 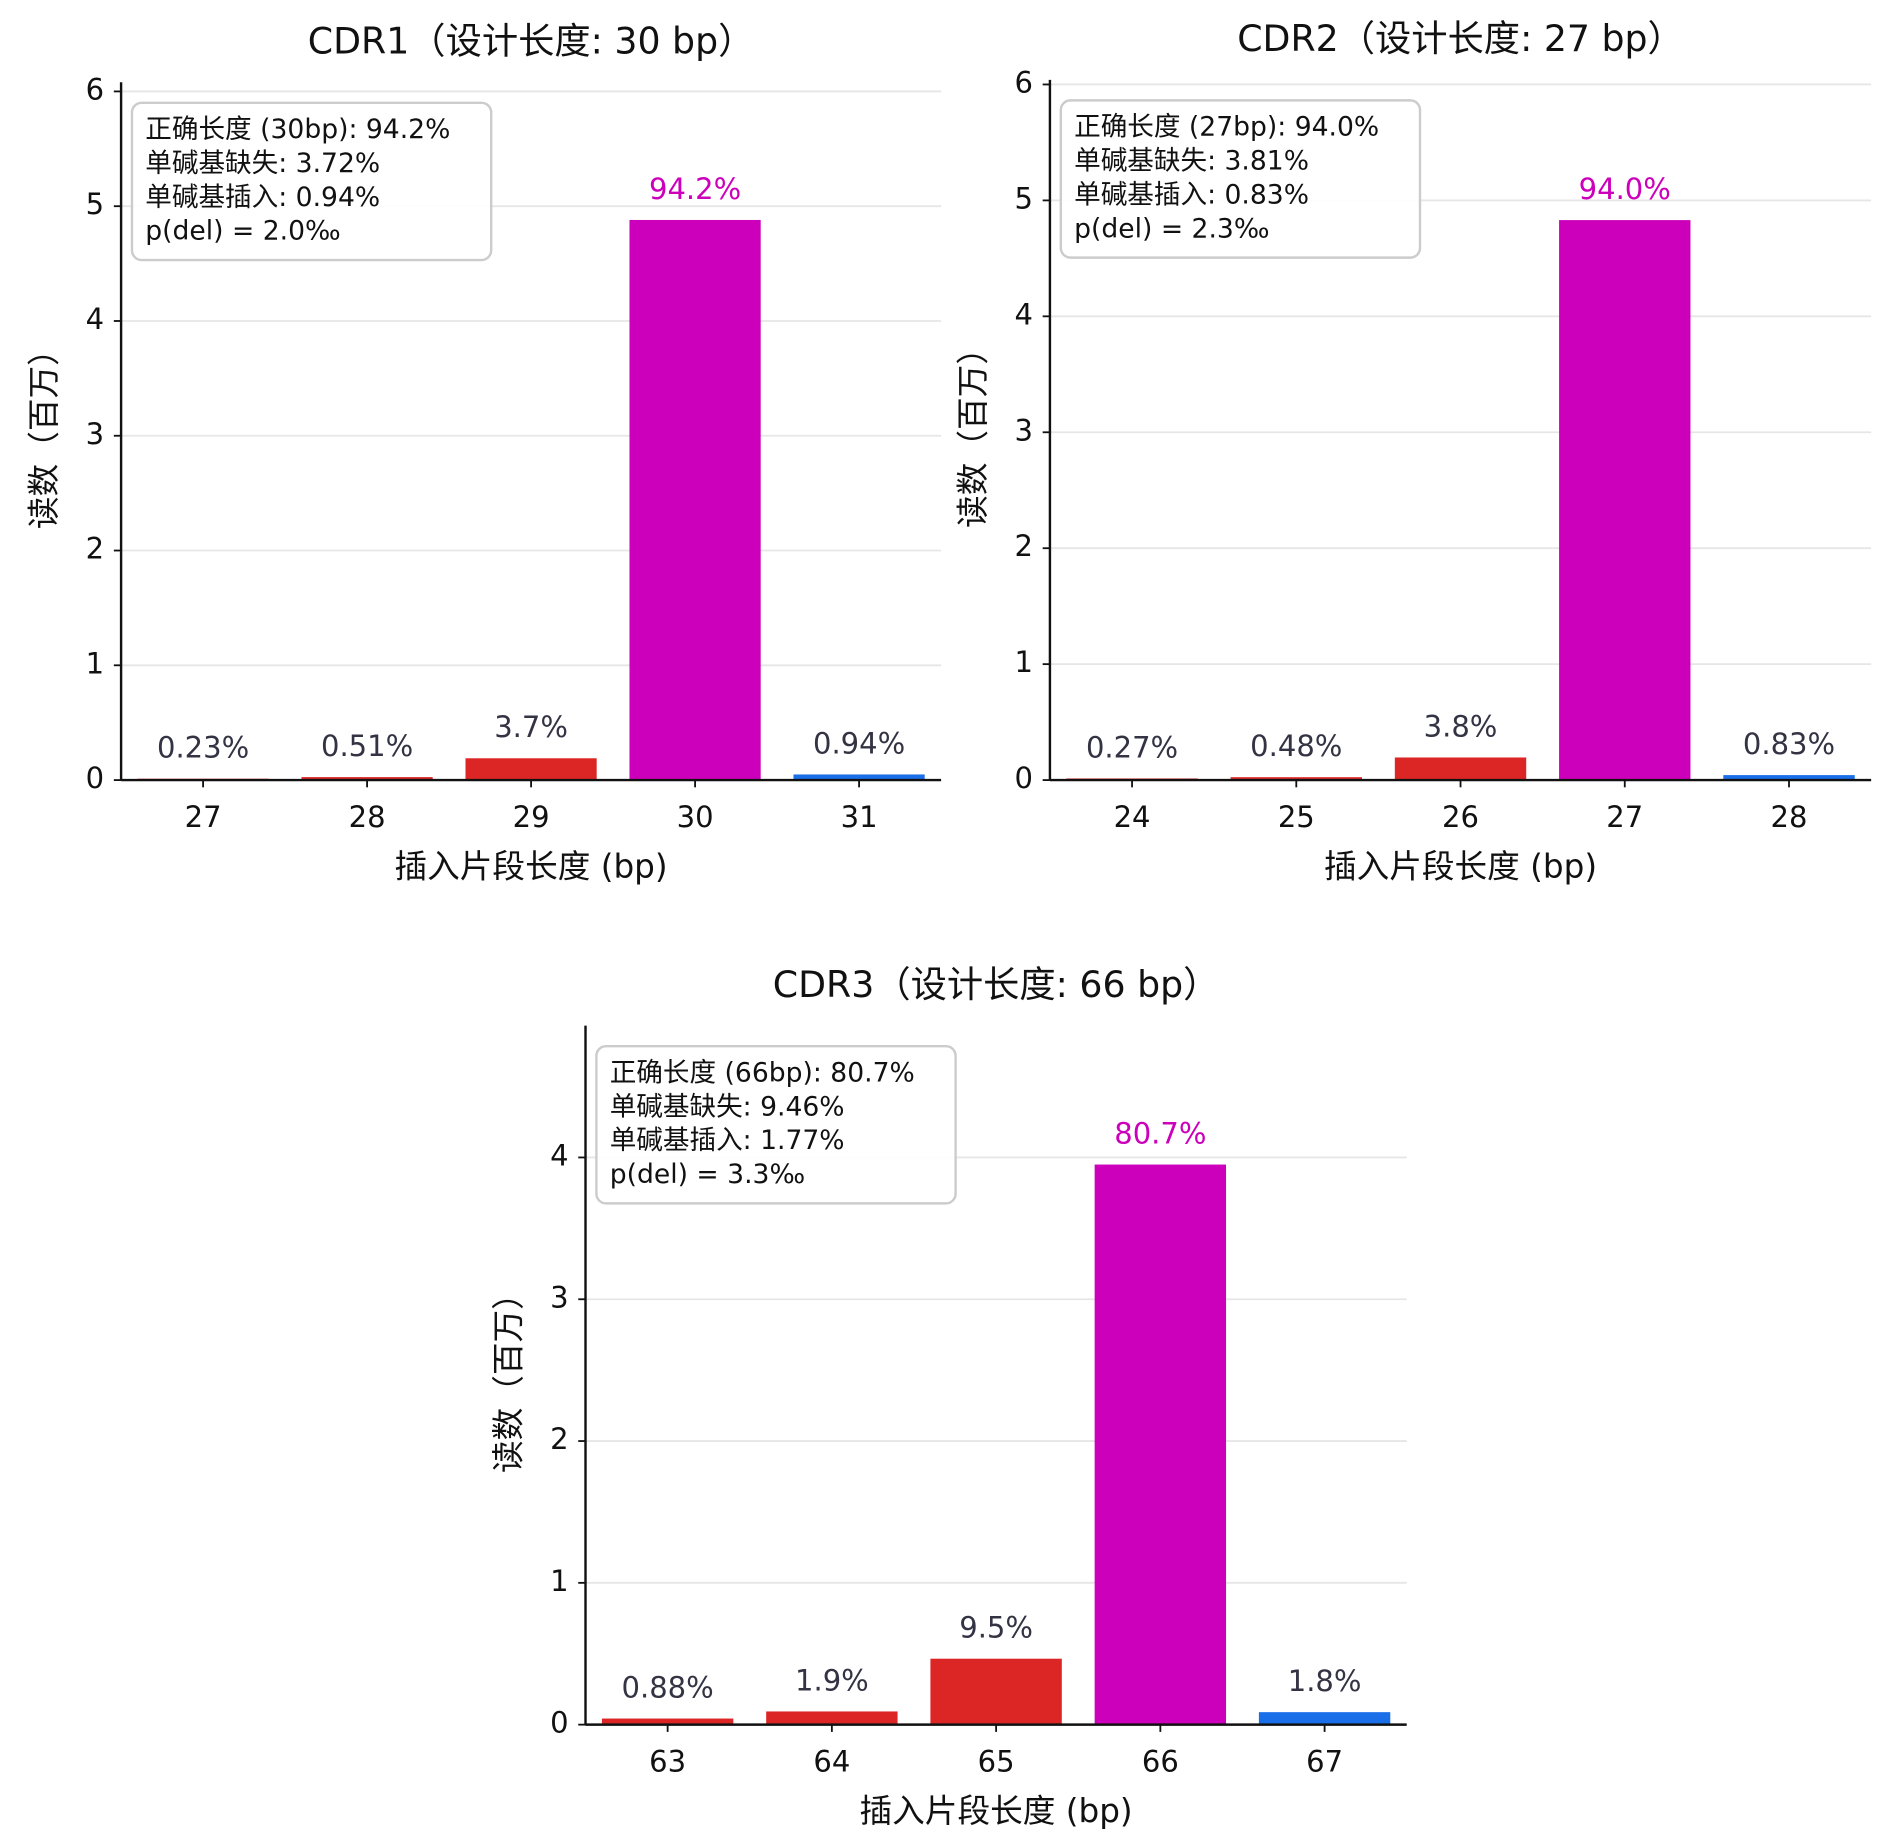 What do you see at coordinates (262, 197) in the screenshot?
I see `stats-line: 单碱基插入: 0.94%` at bounding box center [262, 197].